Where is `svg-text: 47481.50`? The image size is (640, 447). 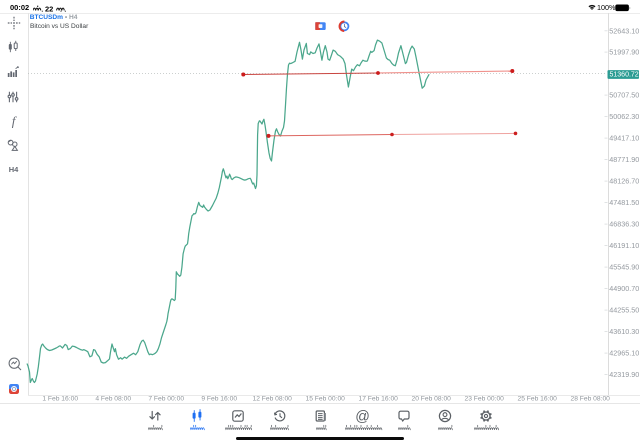 svg-text: 47481.50 is located at coordinates (624, 202).